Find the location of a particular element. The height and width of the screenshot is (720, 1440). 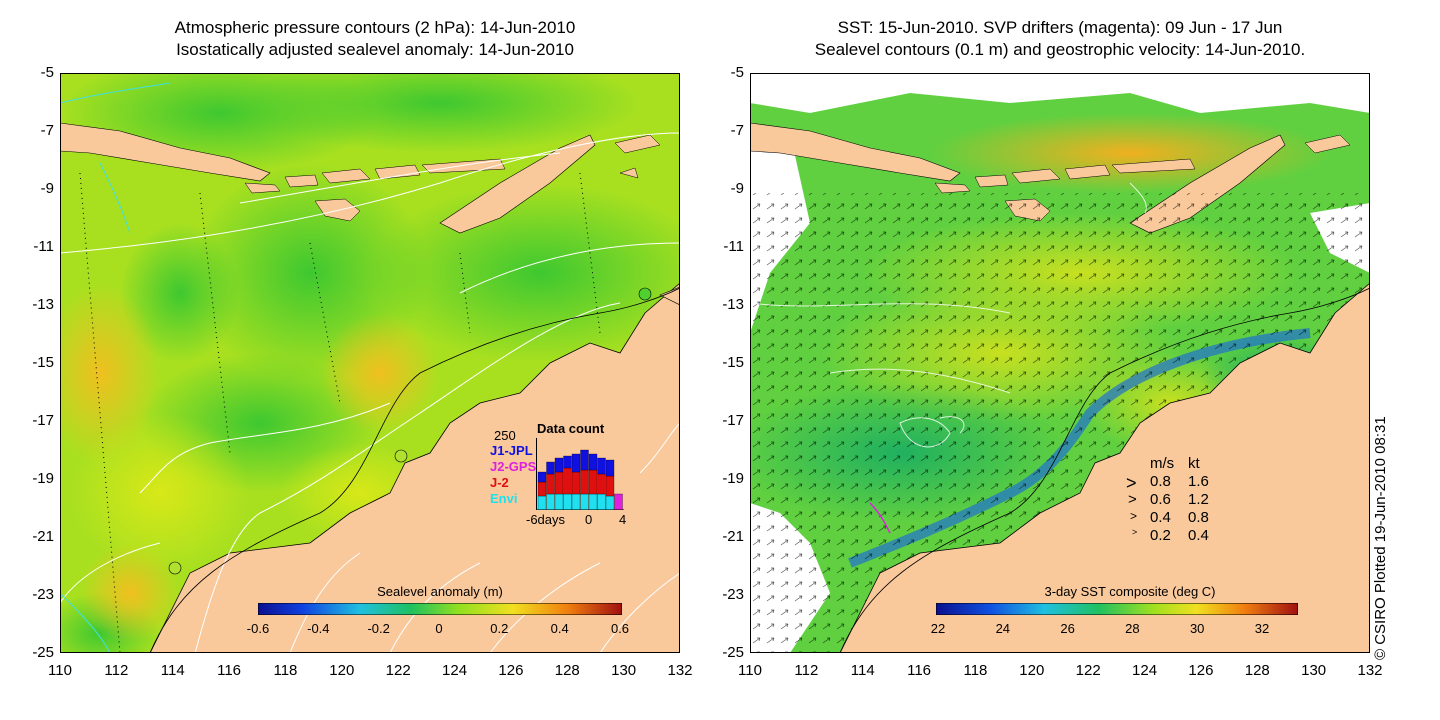

colorbar-tick-label: 22 is located at coordinates (938, 628).